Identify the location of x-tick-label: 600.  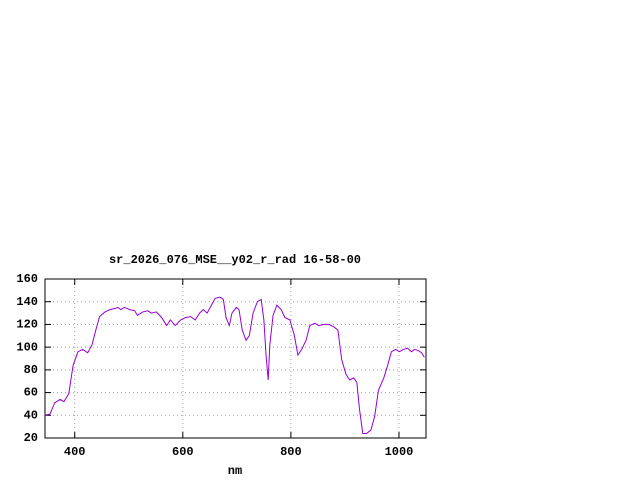
(183, 452).